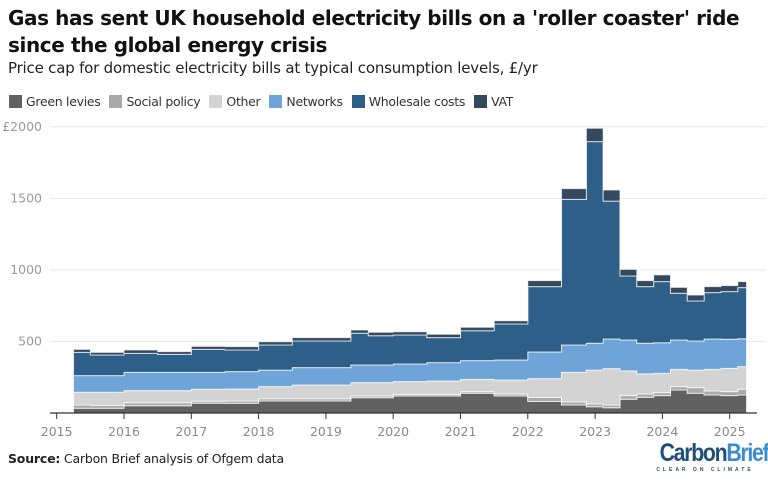  What do you see at coordinates (417, 101) in the screenshot?
I see `legend-label: Wholesale costs` at bounding box center [417, 101].